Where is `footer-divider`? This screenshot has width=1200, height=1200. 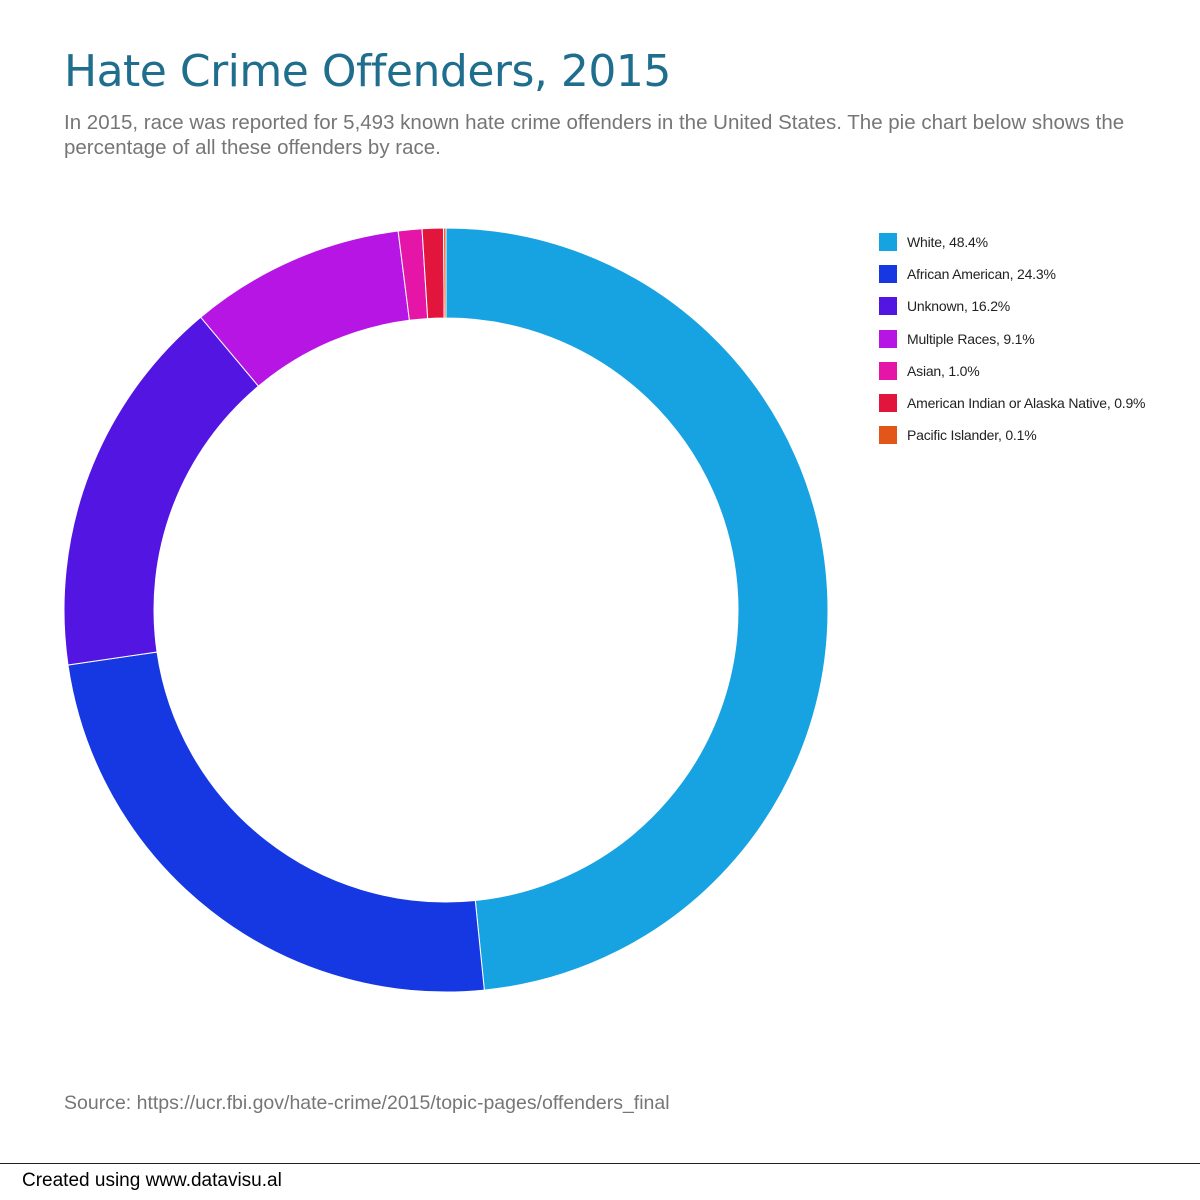
footer-divider is located at coordinates (600, 1163).